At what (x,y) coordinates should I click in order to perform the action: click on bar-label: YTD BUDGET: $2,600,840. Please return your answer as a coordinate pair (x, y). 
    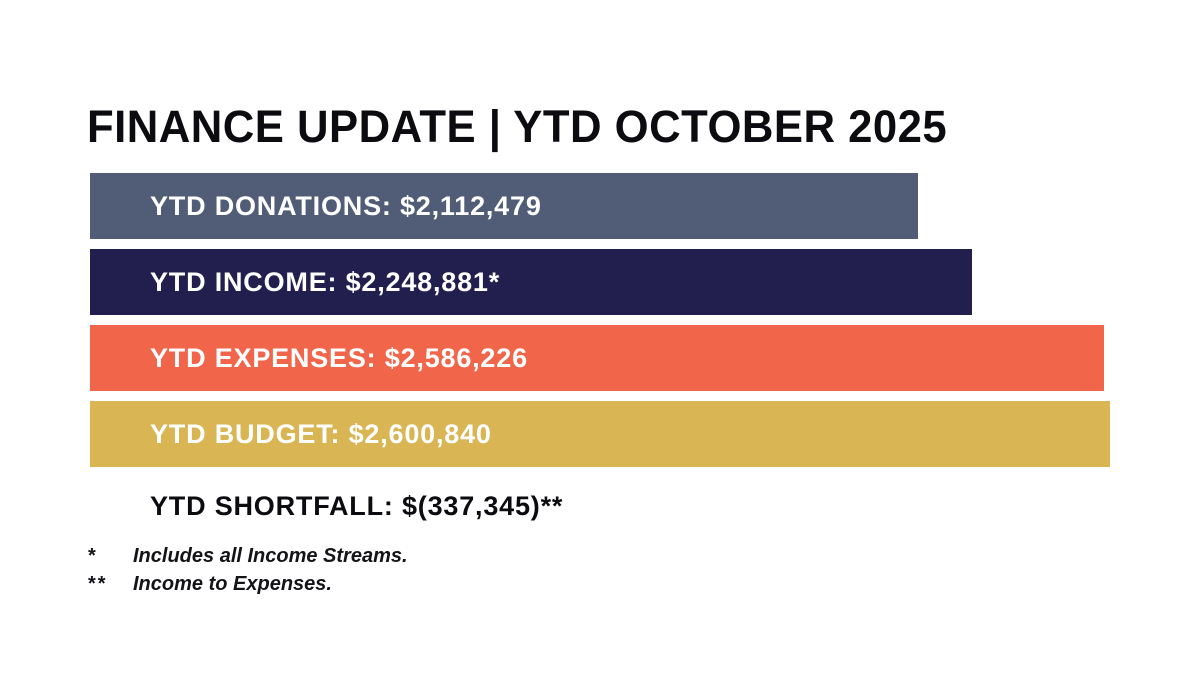
    Looking at the image, I should click on (321, 433).